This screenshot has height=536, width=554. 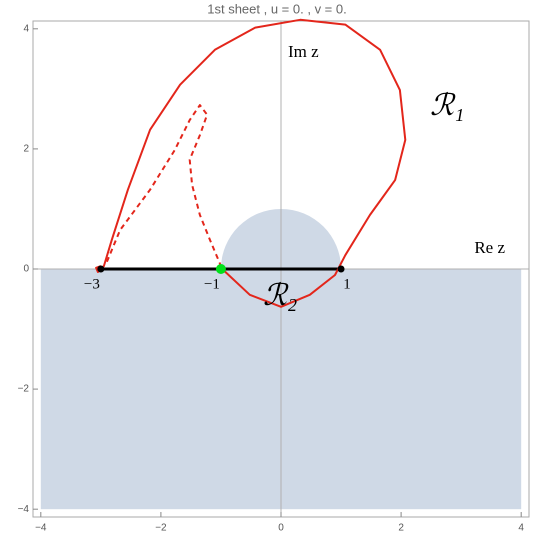 What do you see at coordinates (92, 284) in the screenshot?
I see `point-label: −3` at bounding box center [92, 284].